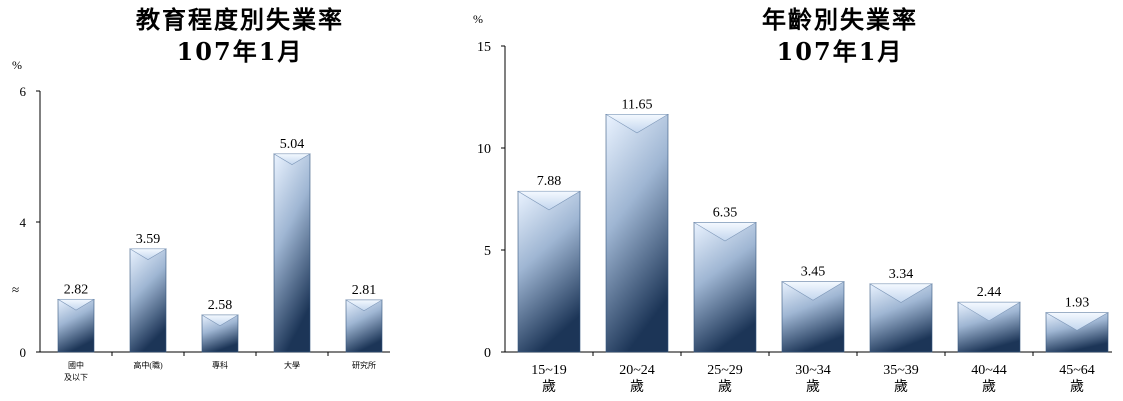 This screenshot has width=1123, height=401. Describe the element at coordinates (549, 370) in the screenshot. I see `right-category-label: 15~19` at that location.